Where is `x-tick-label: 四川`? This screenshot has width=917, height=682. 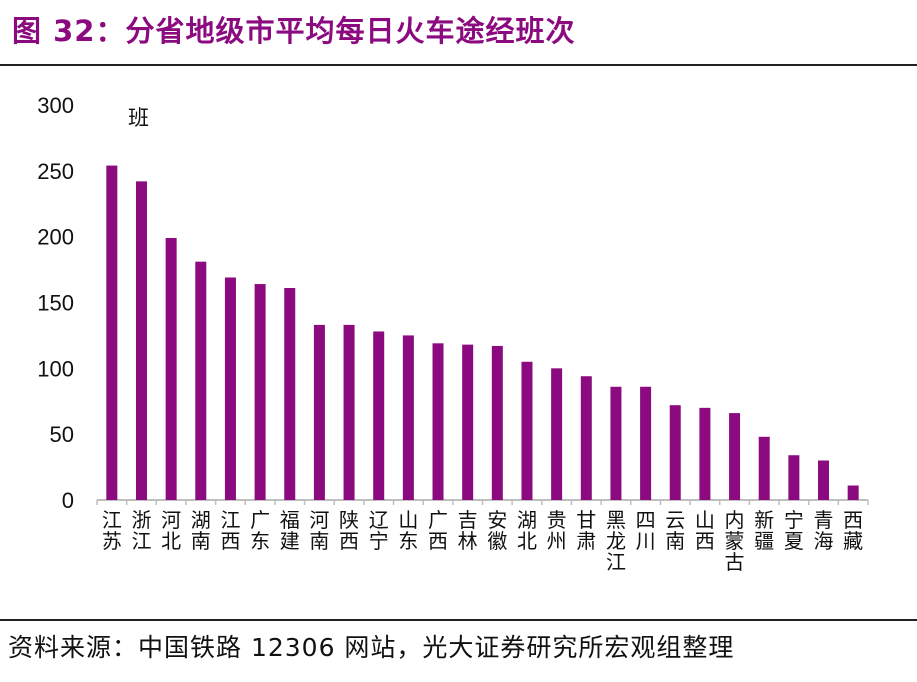
x-tick-label: 四川 is located at coordinates (646, 530).